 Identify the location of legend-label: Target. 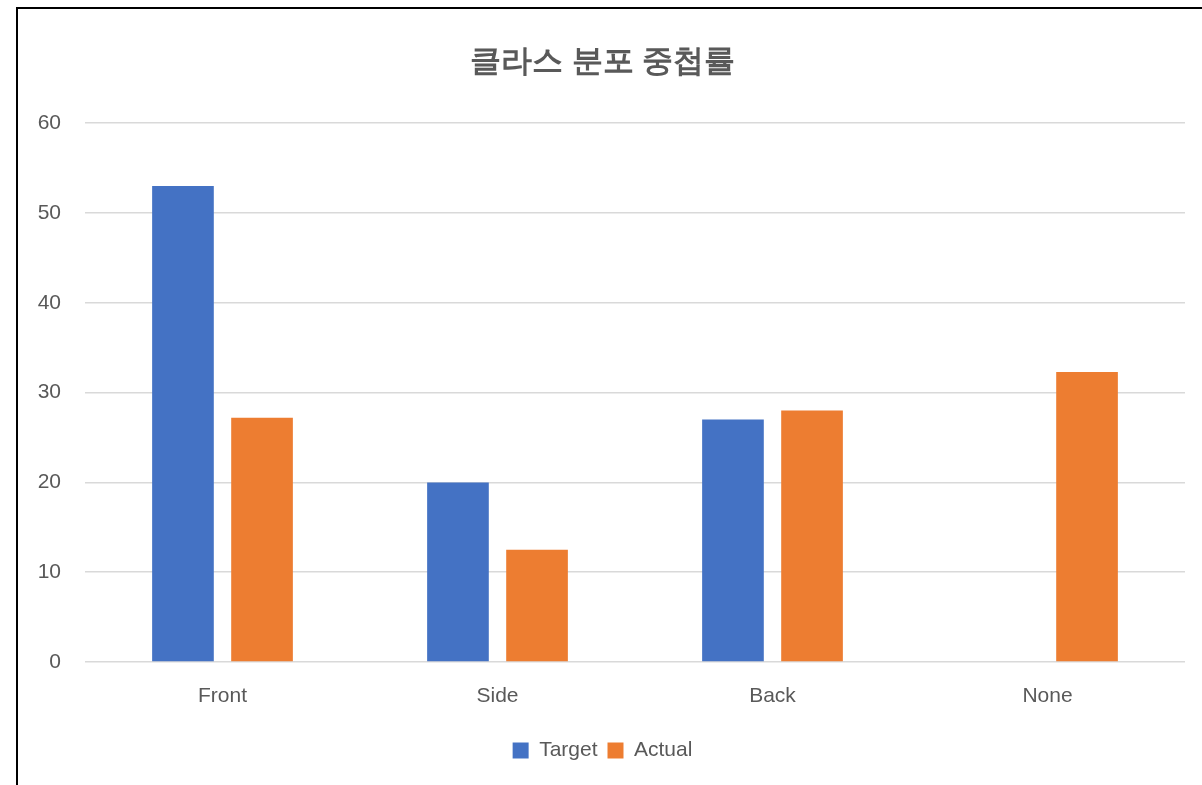
(568, 749).